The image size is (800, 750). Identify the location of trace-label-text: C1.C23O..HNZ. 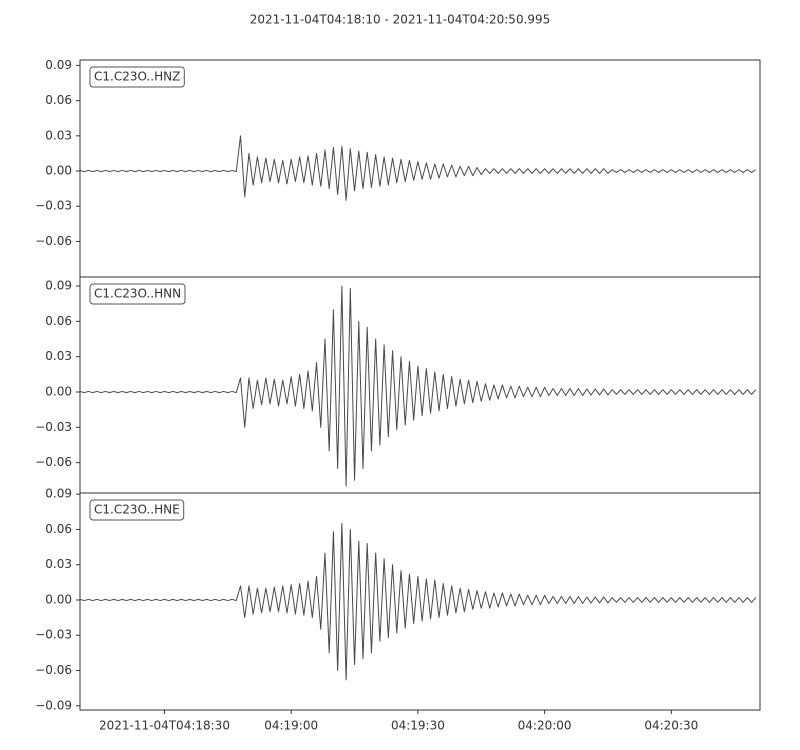
(137, 77).